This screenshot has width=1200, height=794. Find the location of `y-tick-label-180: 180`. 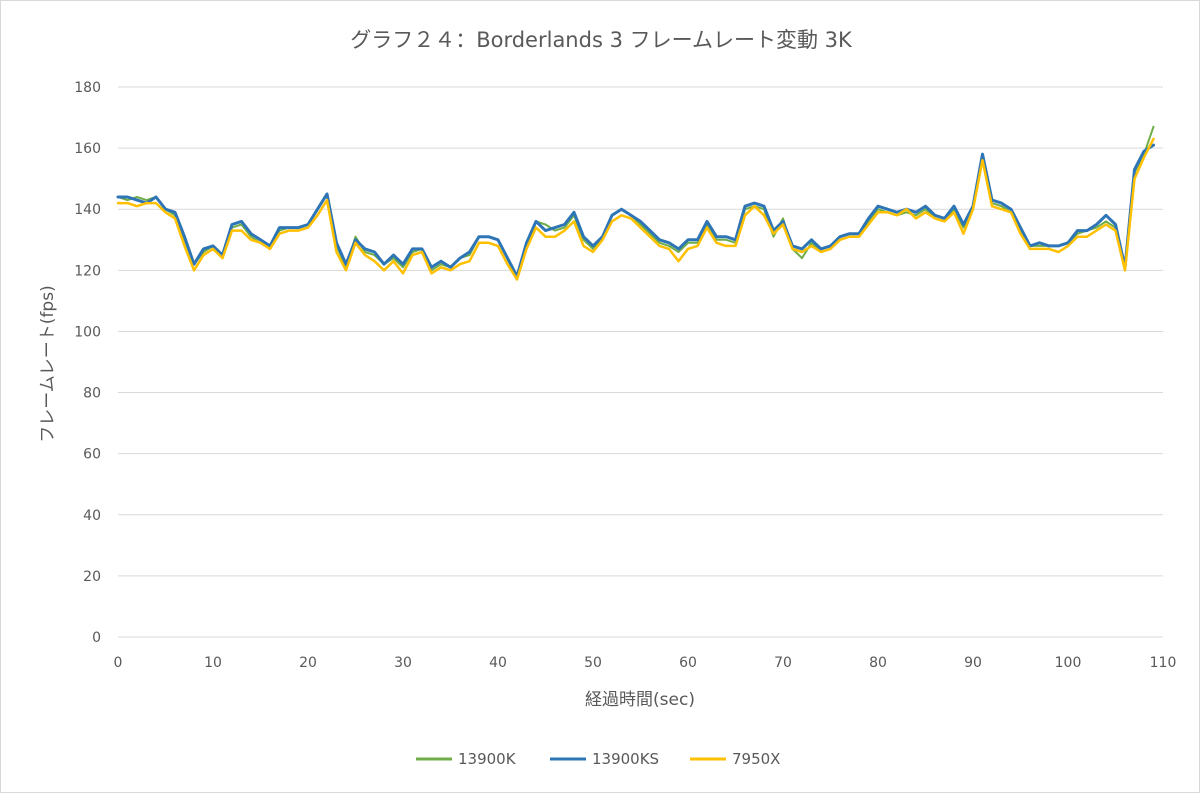

y-tick-label-180: 180 is located at coordinates (87, 88).